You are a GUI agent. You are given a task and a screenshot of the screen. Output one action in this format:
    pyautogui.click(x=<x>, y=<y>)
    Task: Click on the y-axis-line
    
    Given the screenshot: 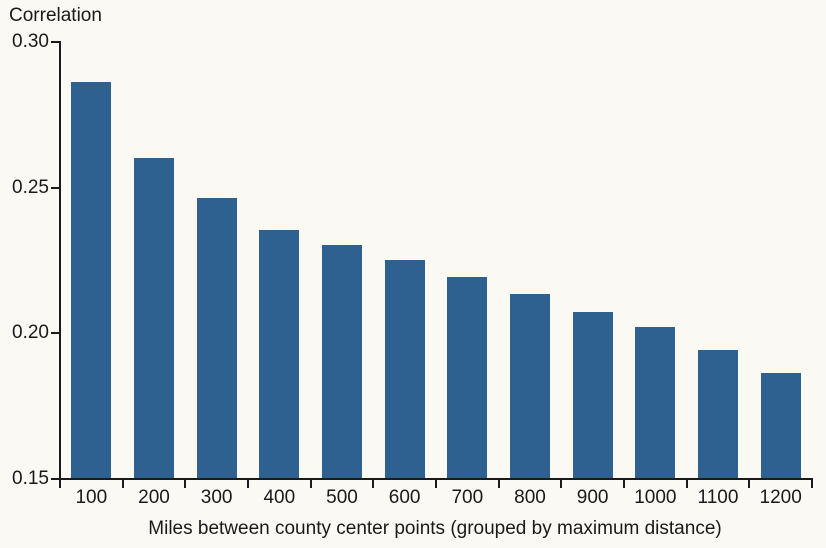 What is the action you would take?
    pyautogui.click(x=60, y=260)
    